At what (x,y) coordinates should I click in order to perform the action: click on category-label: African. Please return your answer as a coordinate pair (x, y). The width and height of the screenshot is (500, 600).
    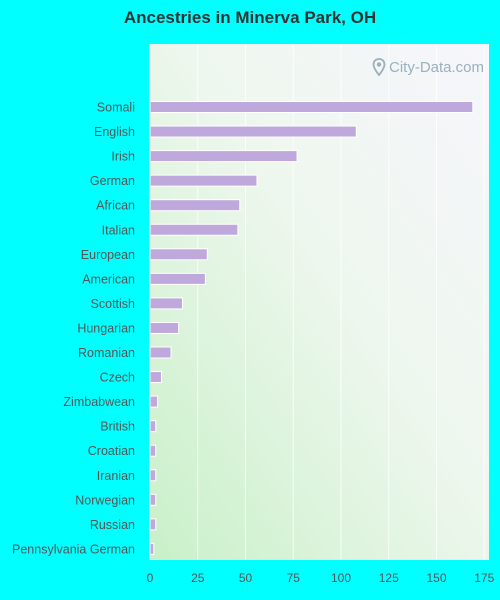
    Looking at the image, I should click on (115, 206).